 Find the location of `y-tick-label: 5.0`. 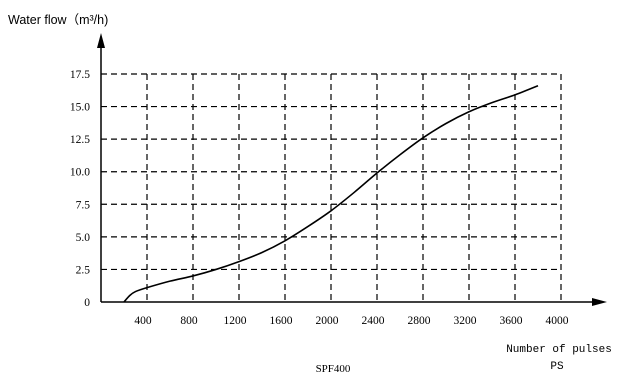

y-tick-label: 5.0 is located at coordinates (83, 238).